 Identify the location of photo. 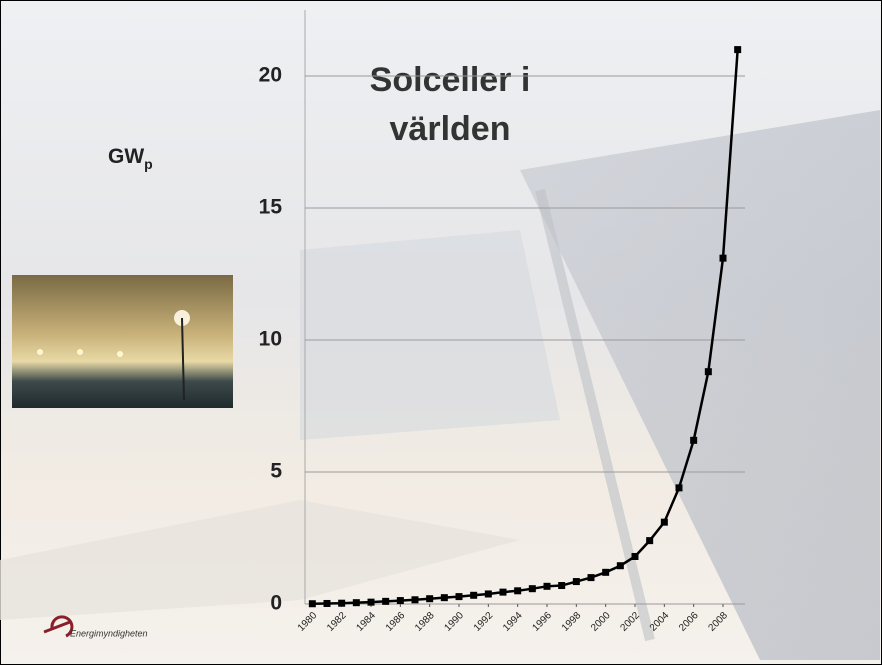
(122, 341).